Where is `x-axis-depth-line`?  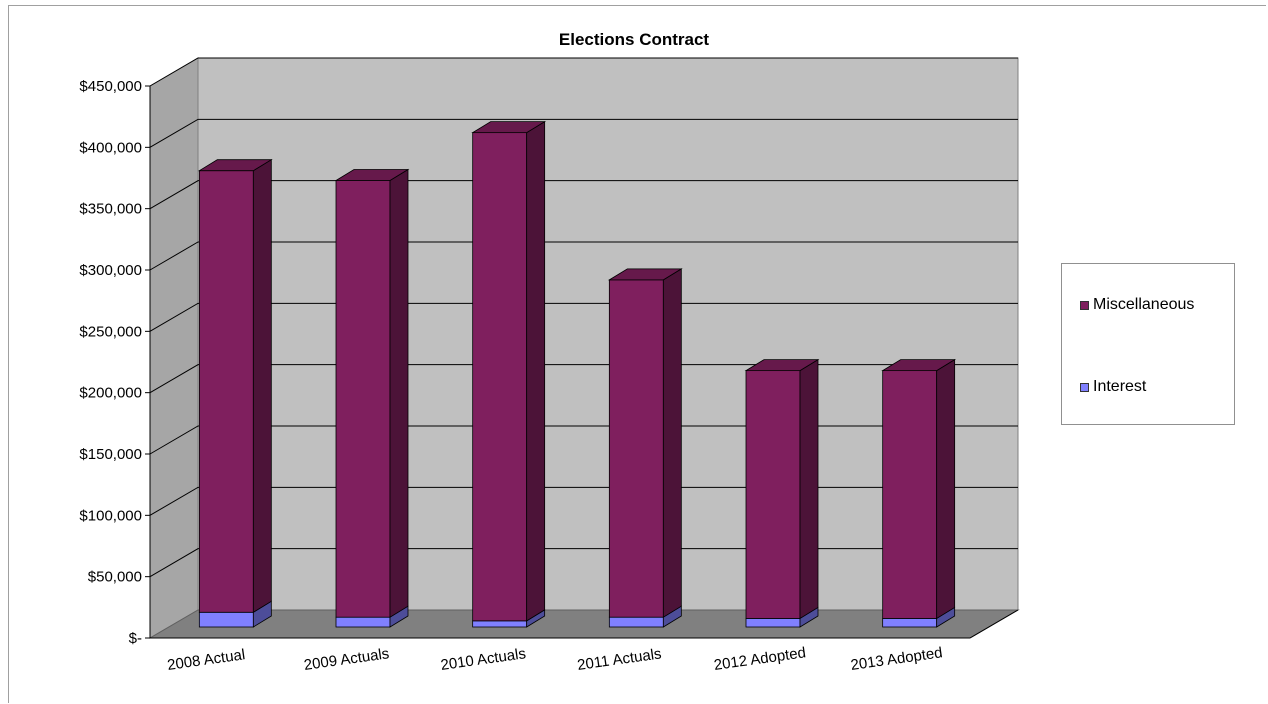
x-axis-depth-line is located at coordinates (994, 624).